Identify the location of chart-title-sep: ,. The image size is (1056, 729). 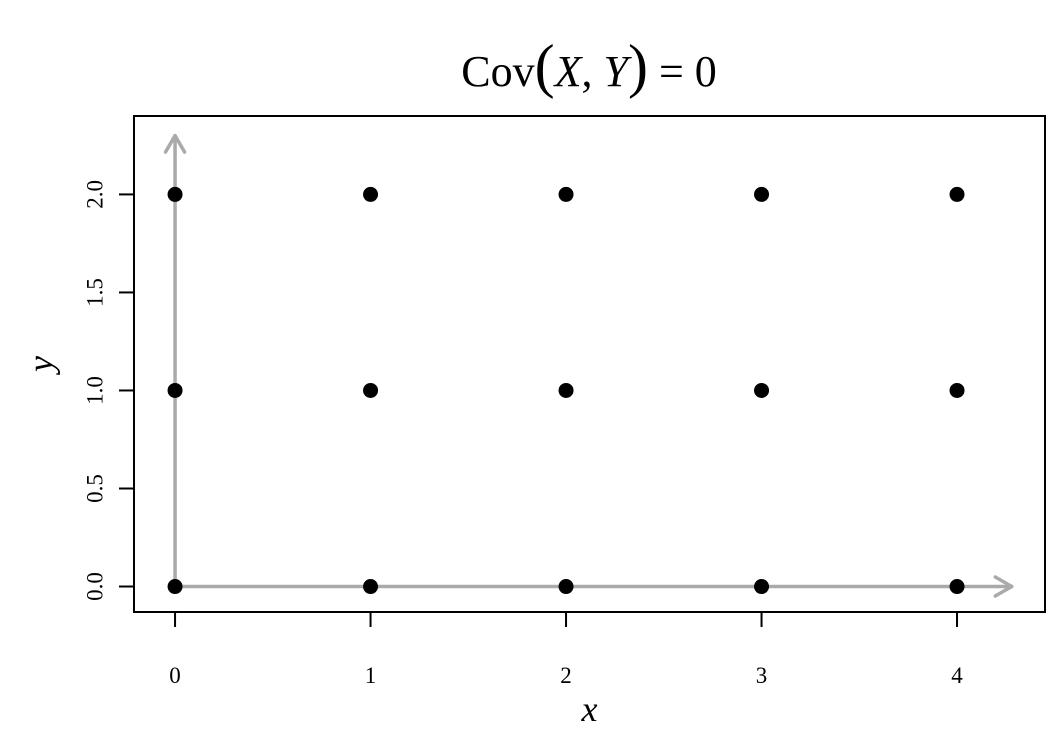
(592, 71).